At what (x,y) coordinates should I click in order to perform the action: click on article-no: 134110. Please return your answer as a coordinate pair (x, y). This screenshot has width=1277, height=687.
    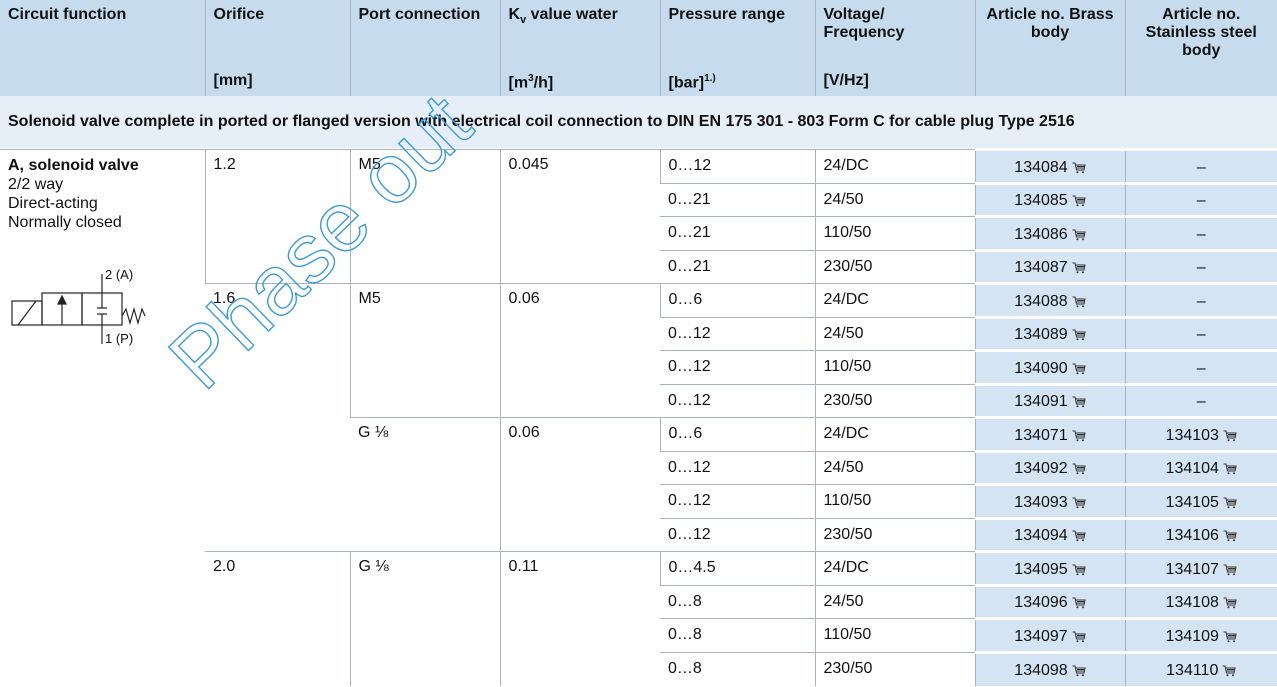
    Looking at the image, I should click on (1192, 670).